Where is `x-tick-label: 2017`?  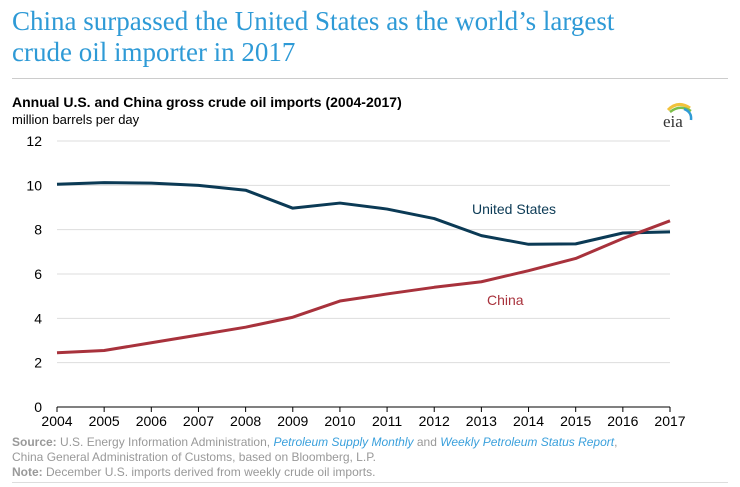
x-tick-label: 2017 is located at coordinates (669, 421).